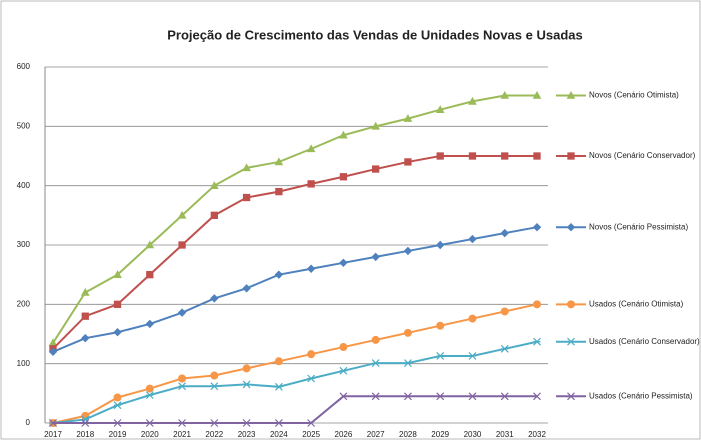 This screenshot has height=440, width=701. I want to click on x-tick-label: 2031, so click(505, 434).